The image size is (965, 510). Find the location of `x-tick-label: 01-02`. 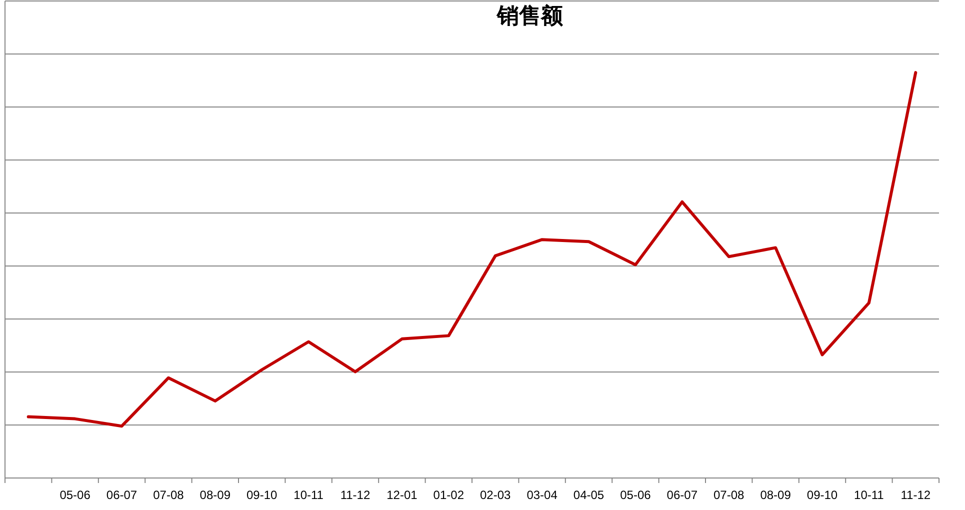

x-tick-label: 01-02 is located at coordinates (448, 495).